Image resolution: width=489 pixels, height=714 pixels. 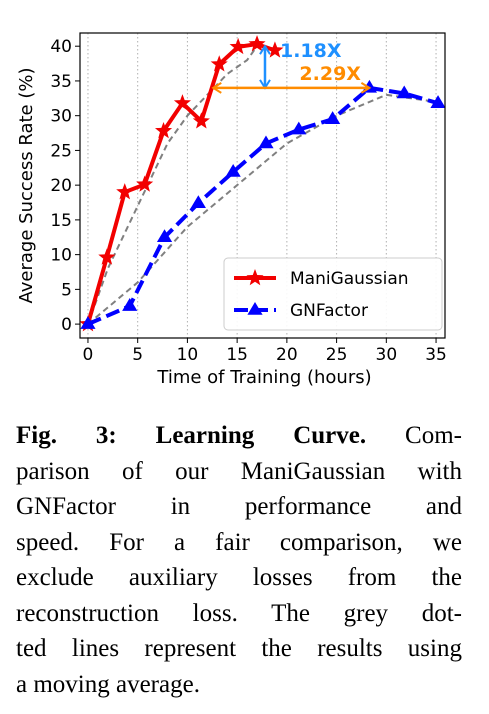 What do you see at coordinates (329, 311) in the screenshot?
I see `legend-label: GNFactor` at bounding box center [329, 311].